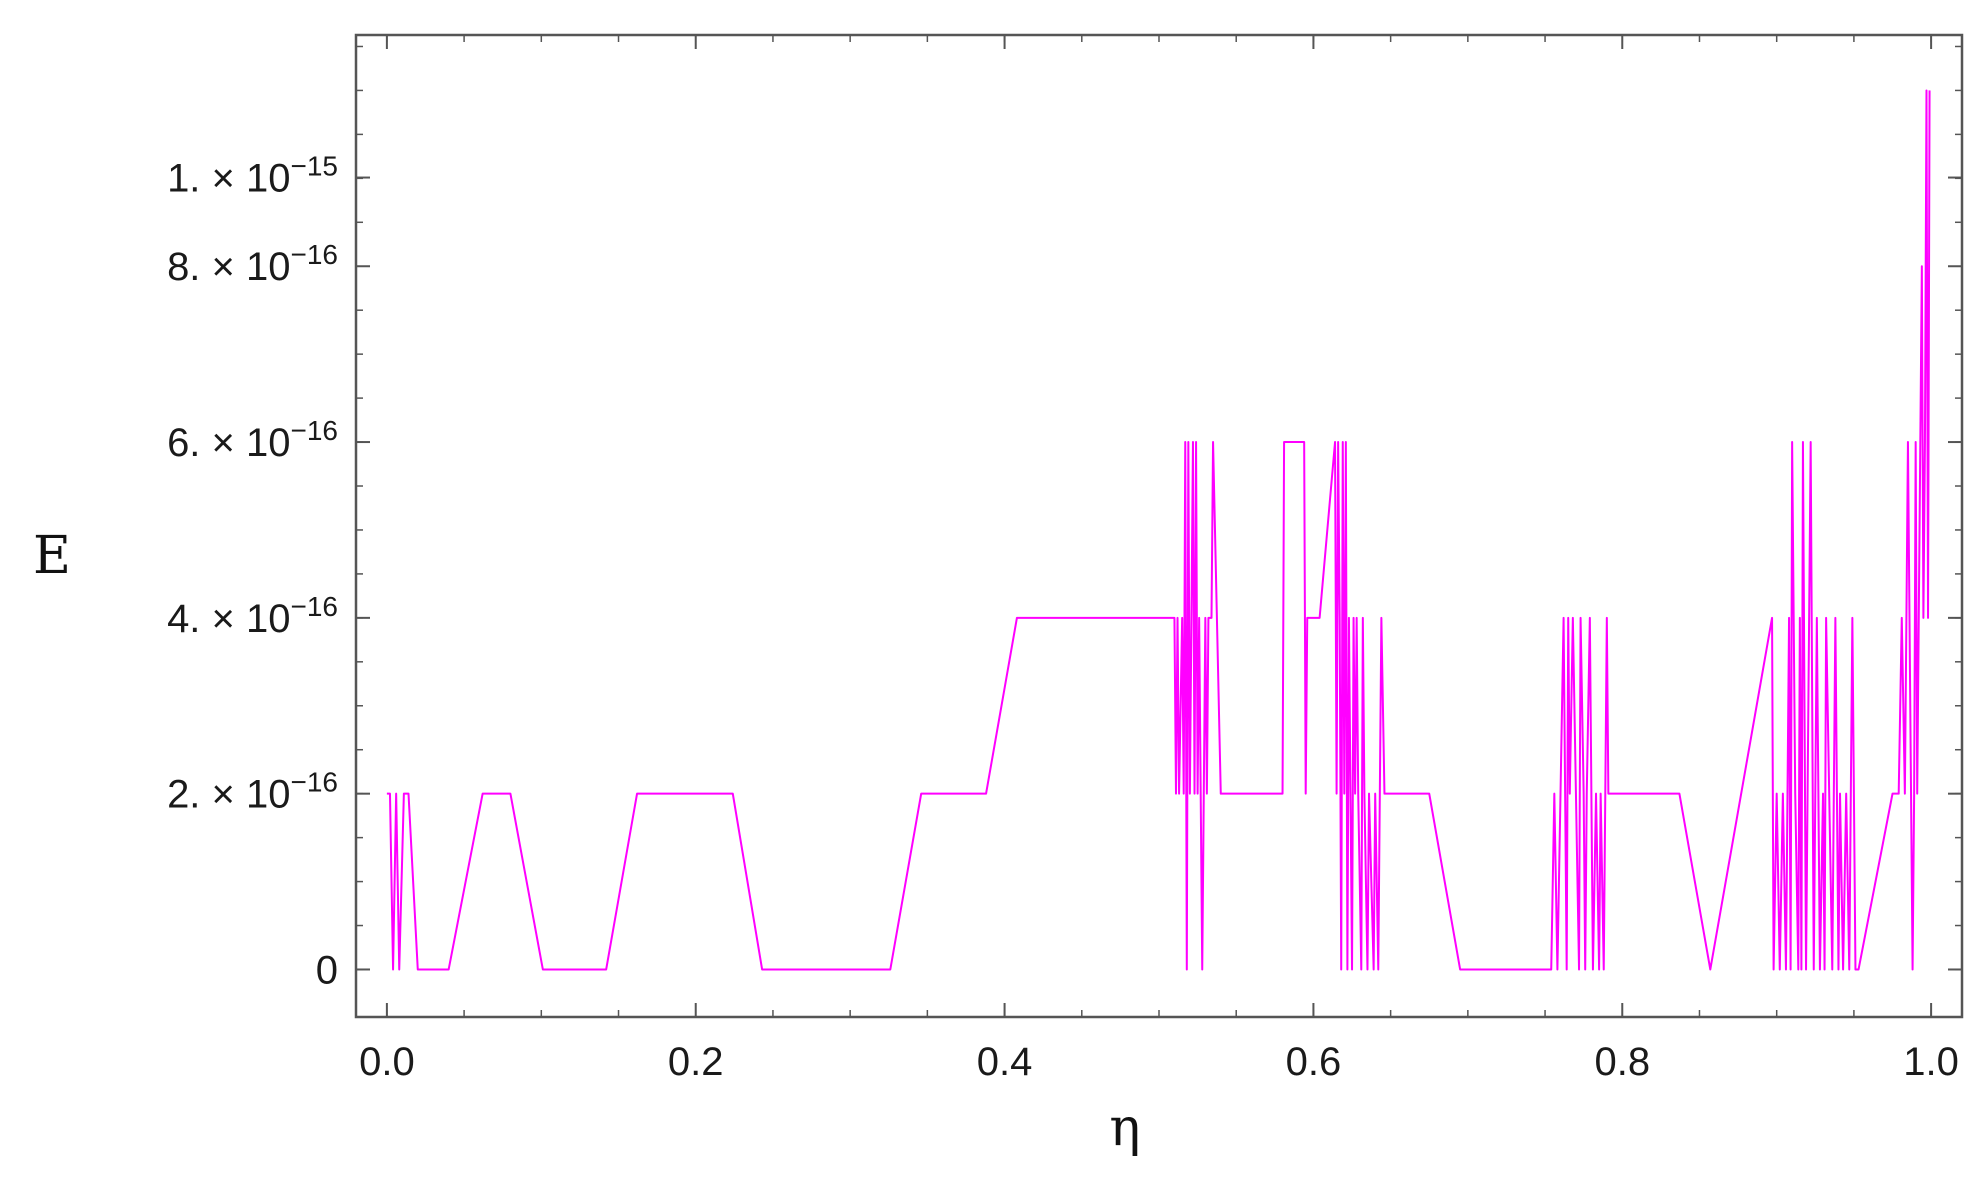 The width and height of the screenshot is (1986, 1187). I want to click on y-tick-label-exponent: −15, so click(315, 166).